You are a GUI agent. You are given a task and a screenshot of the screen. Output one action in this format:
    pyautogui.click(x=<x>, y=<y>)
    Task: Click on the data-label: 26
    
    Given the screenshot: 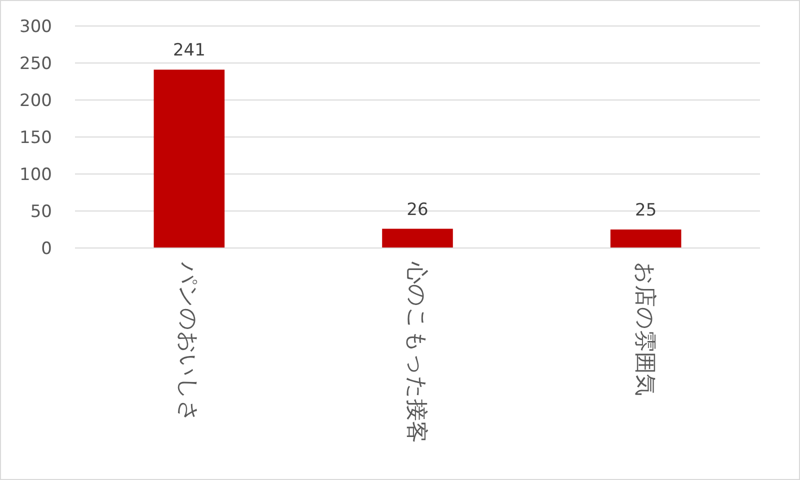 What is the action you would take?
    pyautogui.click(x=417, y=210)
    